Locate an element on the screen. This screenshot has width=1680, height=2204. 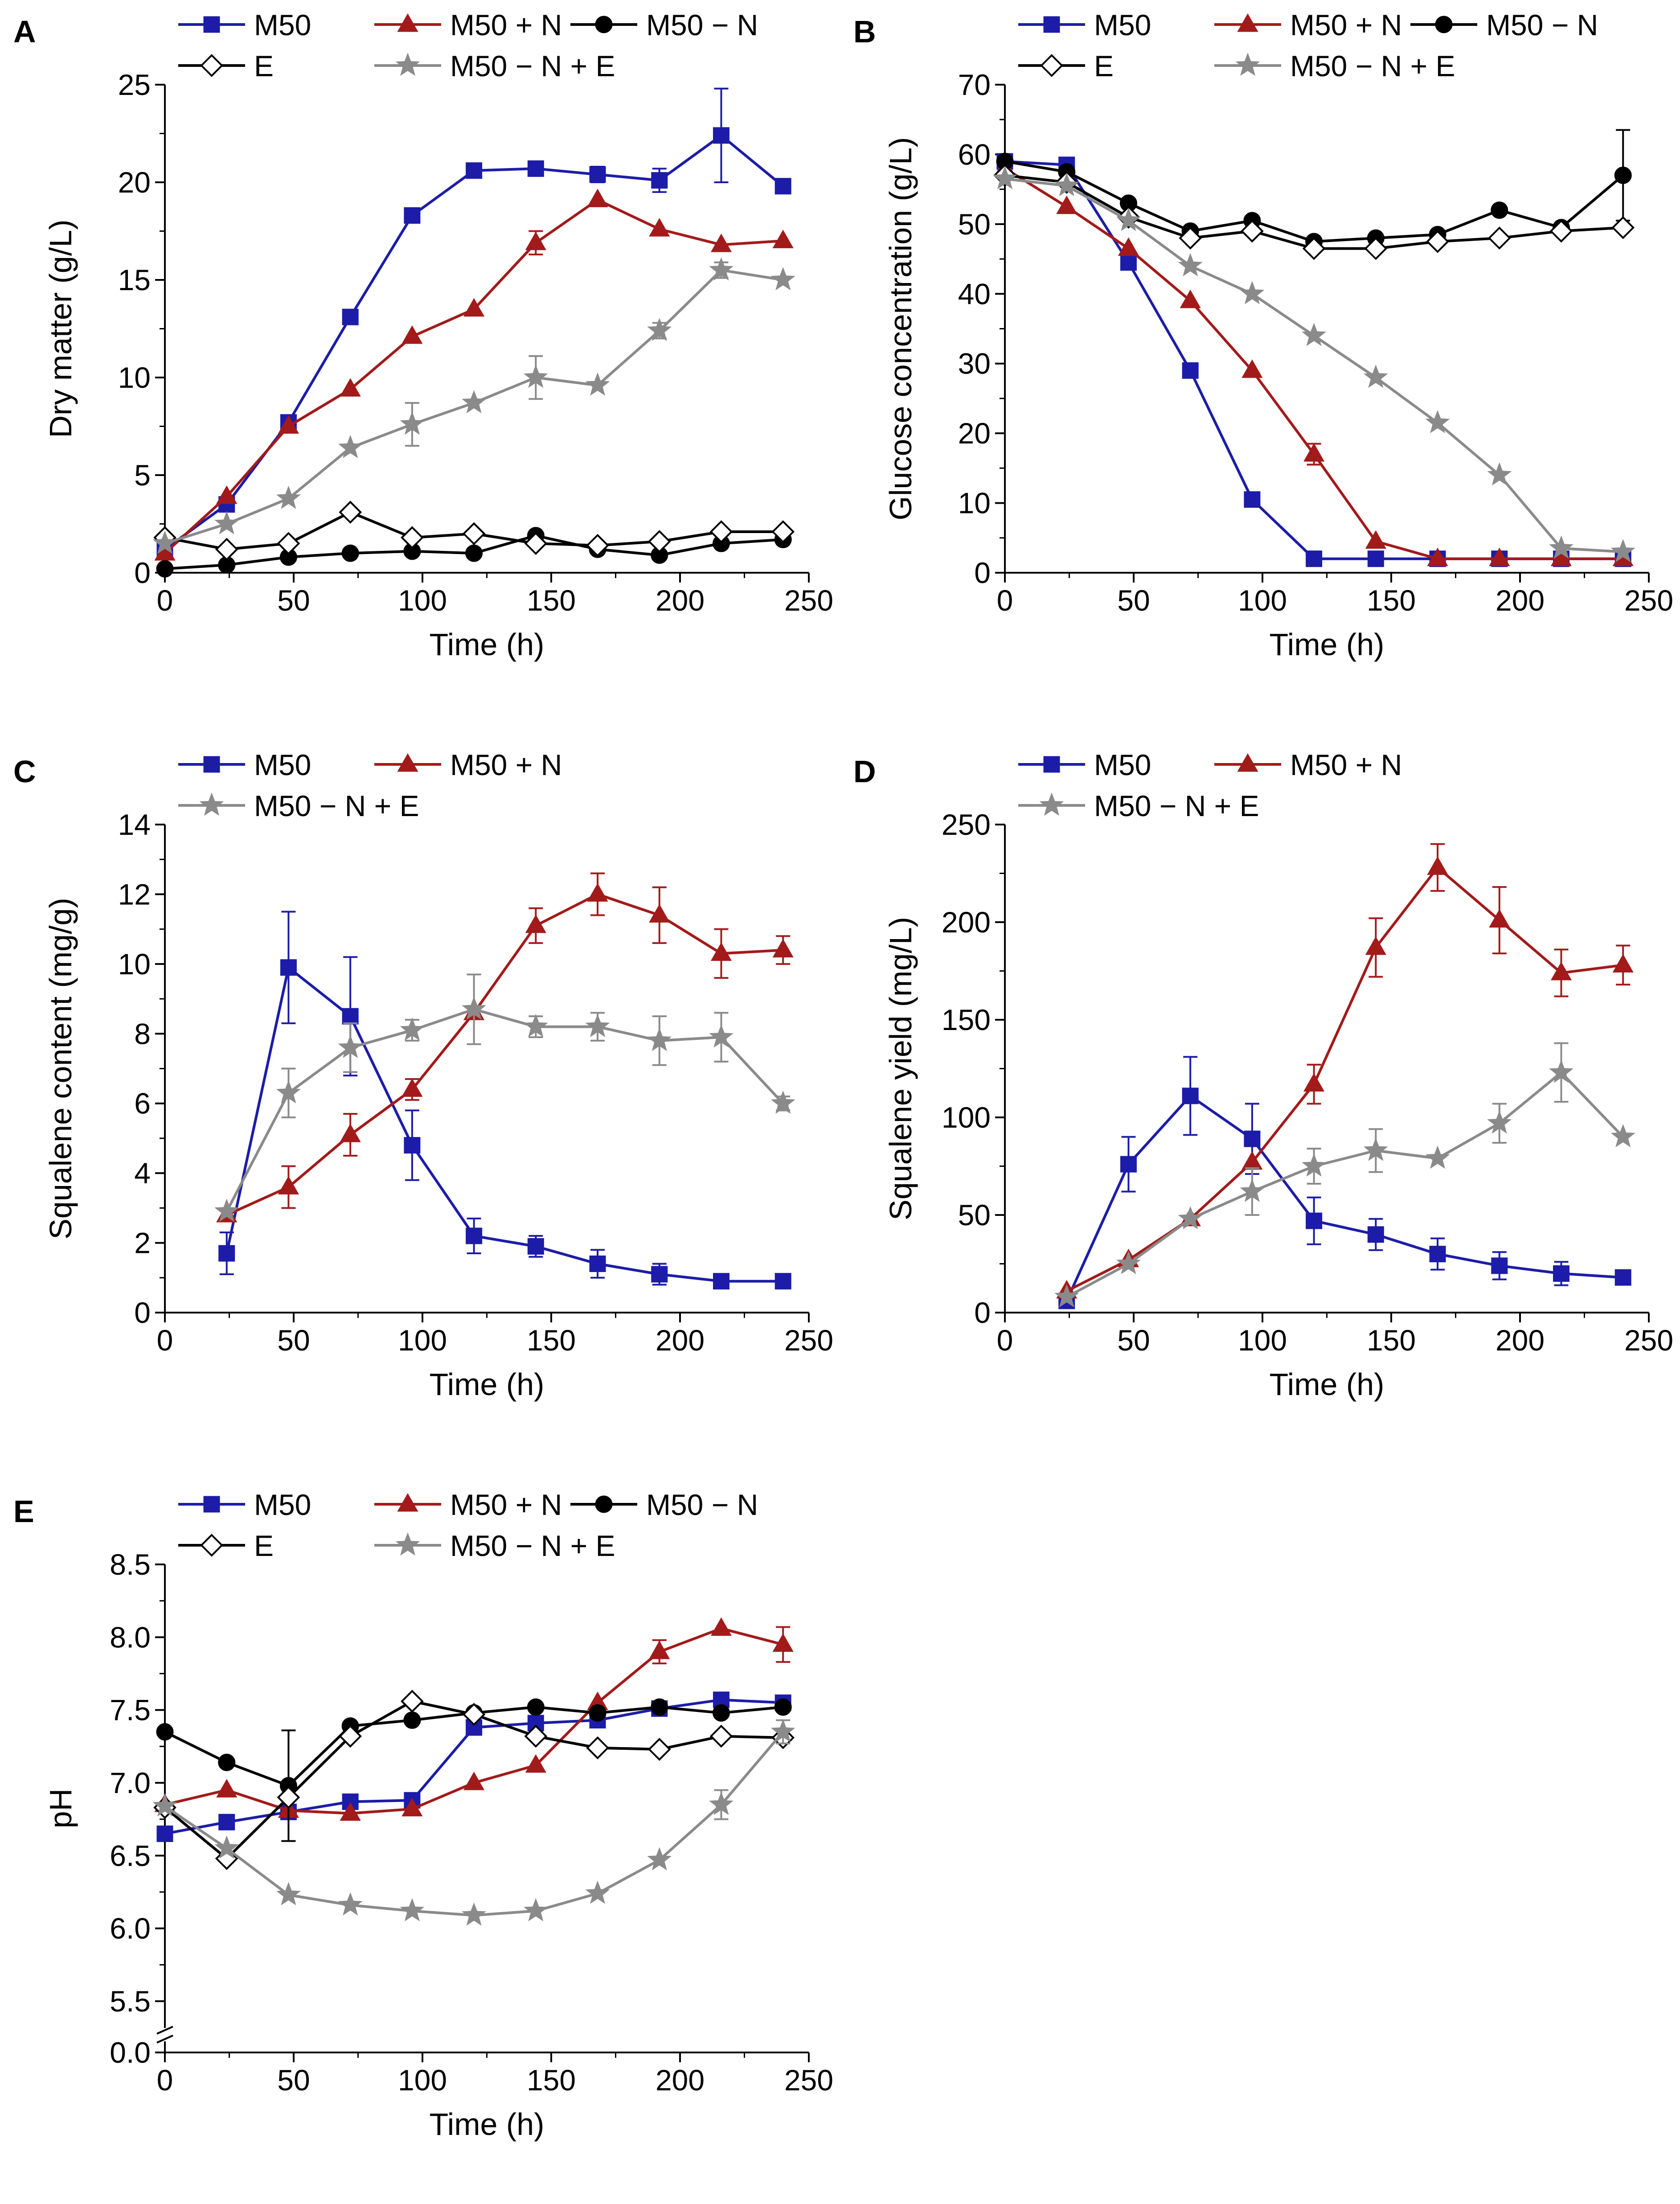
panel-e-y-tick-label: 7.5 is located at coordinates (130, 1710).